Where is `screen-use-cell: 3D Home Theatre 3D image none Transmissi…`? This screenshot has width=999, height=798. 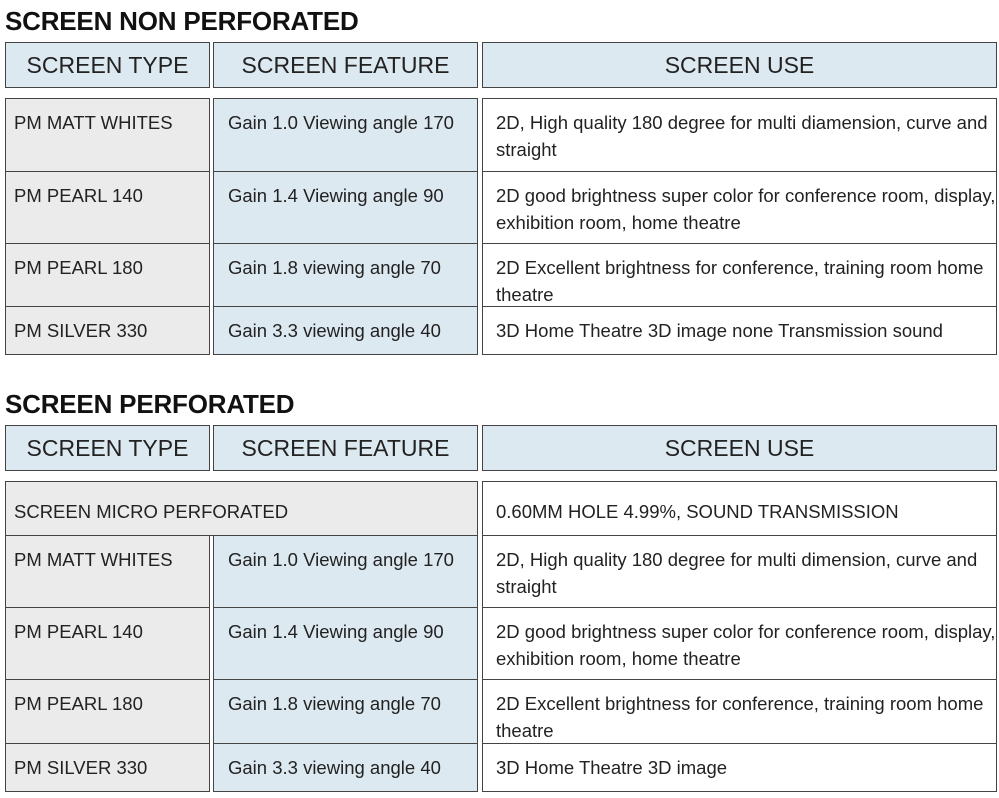 screen-use-cell: 3D Home Theatre 3D image none Transmissi… is located at coordinates (739, 330).